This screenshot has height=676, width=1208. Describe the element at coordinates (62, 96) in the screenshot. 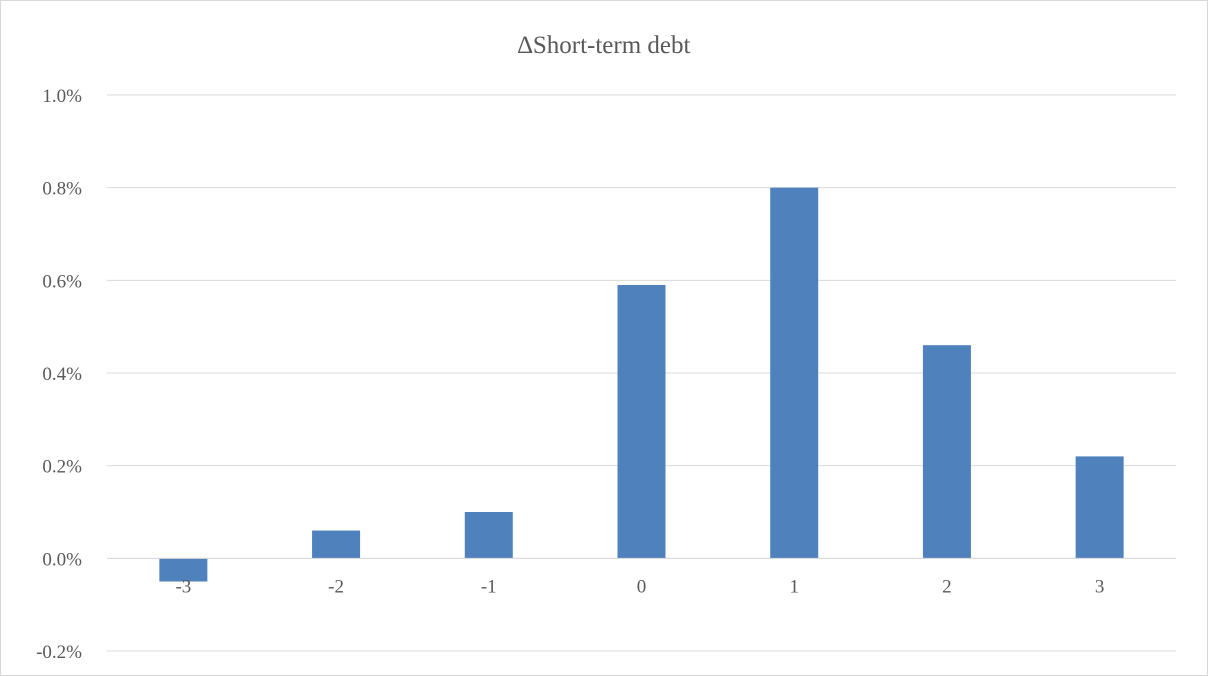

I see `y-tick-label: 1.0%` at that location.